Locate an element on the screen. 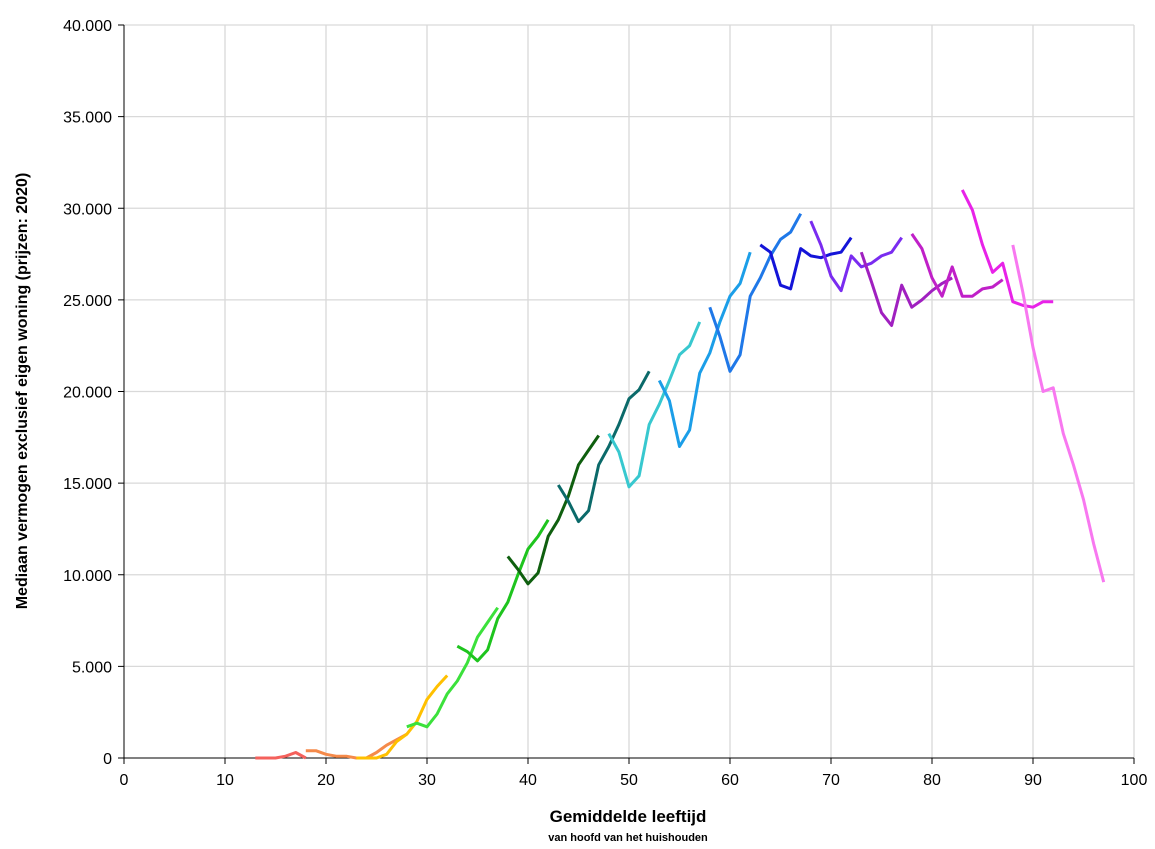 This screenshot has height=849, width=1155. x-tick-label: 40 is located at coordinates (528, 780).